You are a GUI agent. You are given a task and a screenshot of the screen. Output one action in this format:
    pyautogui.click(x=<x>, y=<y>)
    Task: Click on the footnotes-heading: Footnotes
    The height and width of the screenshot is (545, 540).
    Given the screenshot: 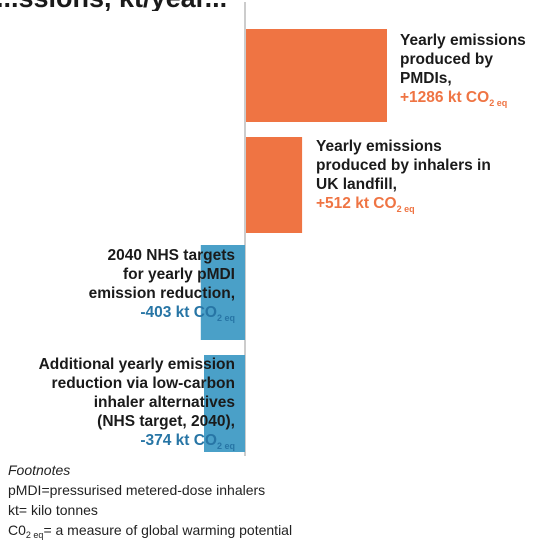 What is the action you would take?
    pyautogui.click(x=39, y=470)
    